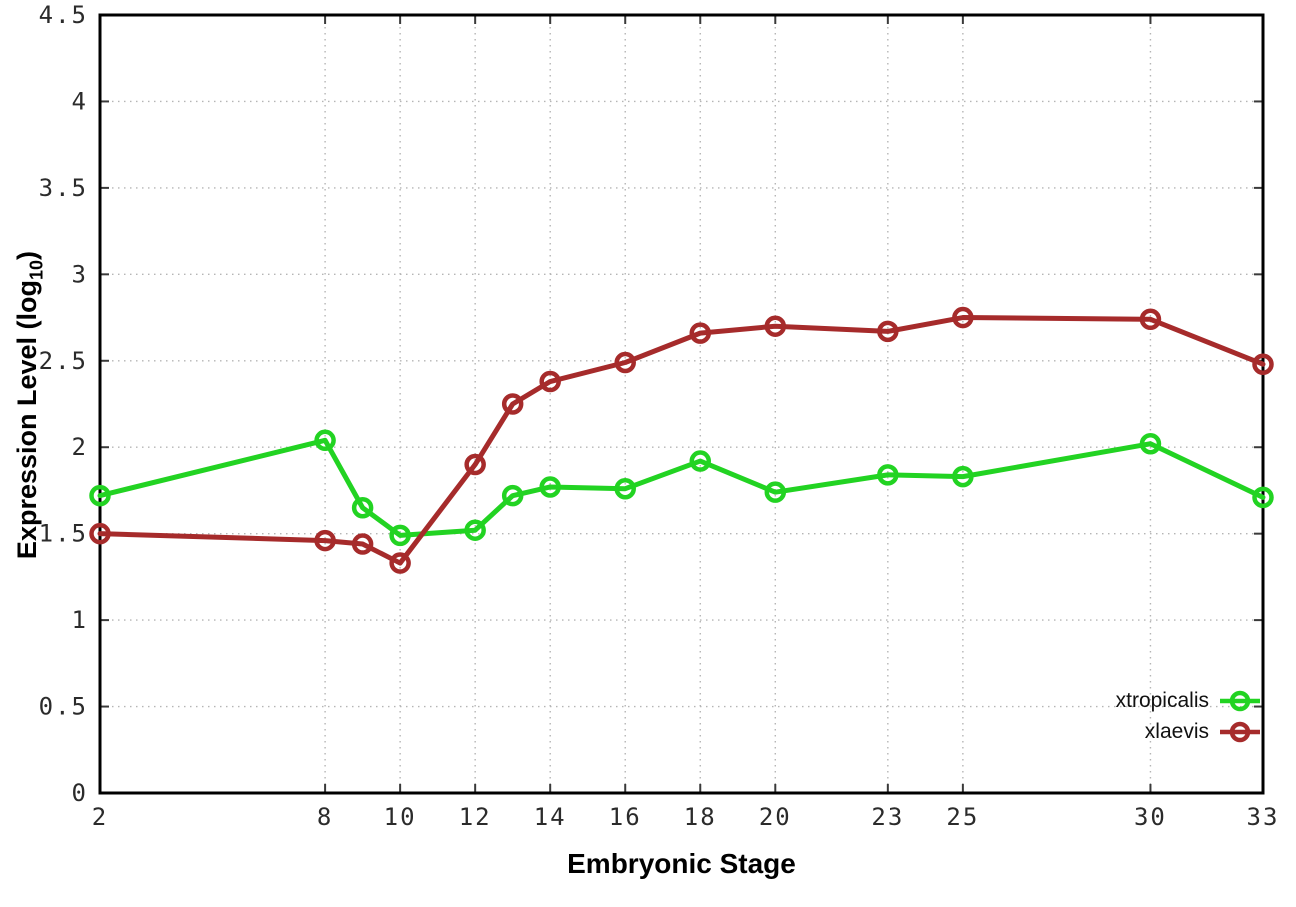 Image resolution: width=1296 pixels, height=907 pixels. Describe the element at coordinates (1162, 700) in the screenshot. I see `legend-label: xtropicalis` at that location.